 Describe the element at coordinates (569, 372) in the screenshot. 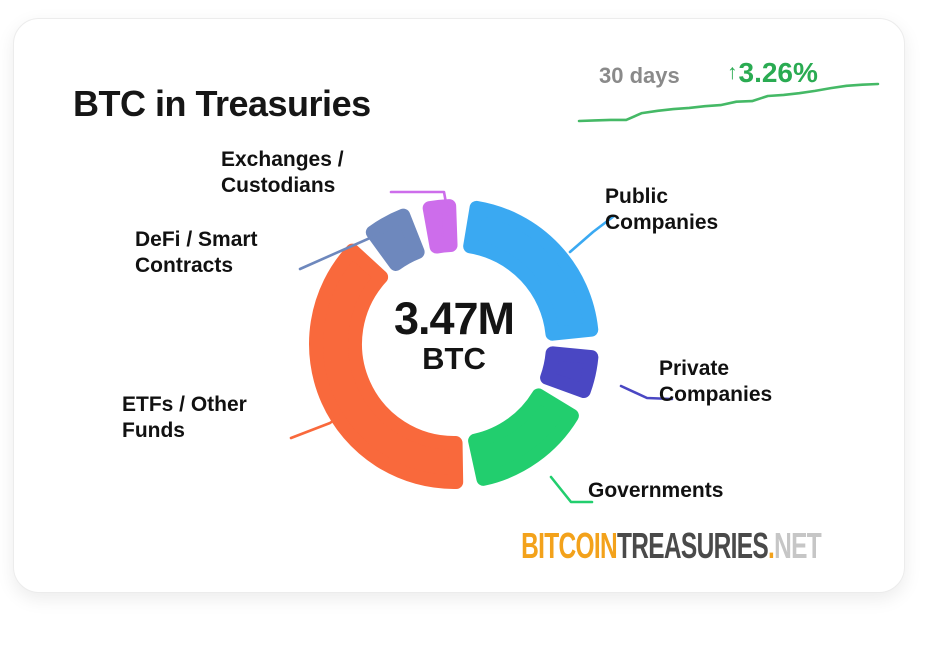

I see `donut-segment-private-companies` at that location.